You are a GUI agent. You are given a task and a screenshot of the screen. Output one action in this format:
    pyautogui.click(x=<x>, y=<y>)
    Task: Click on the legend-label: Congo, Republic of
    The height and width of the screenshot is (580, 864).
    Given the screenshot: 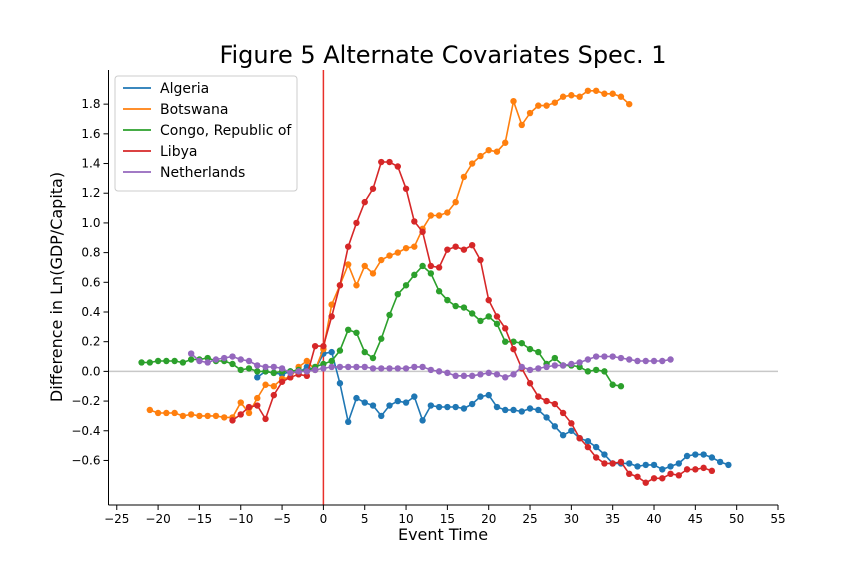 What is the action you would take?
    pyautogui.click(x=226, y=131)
    